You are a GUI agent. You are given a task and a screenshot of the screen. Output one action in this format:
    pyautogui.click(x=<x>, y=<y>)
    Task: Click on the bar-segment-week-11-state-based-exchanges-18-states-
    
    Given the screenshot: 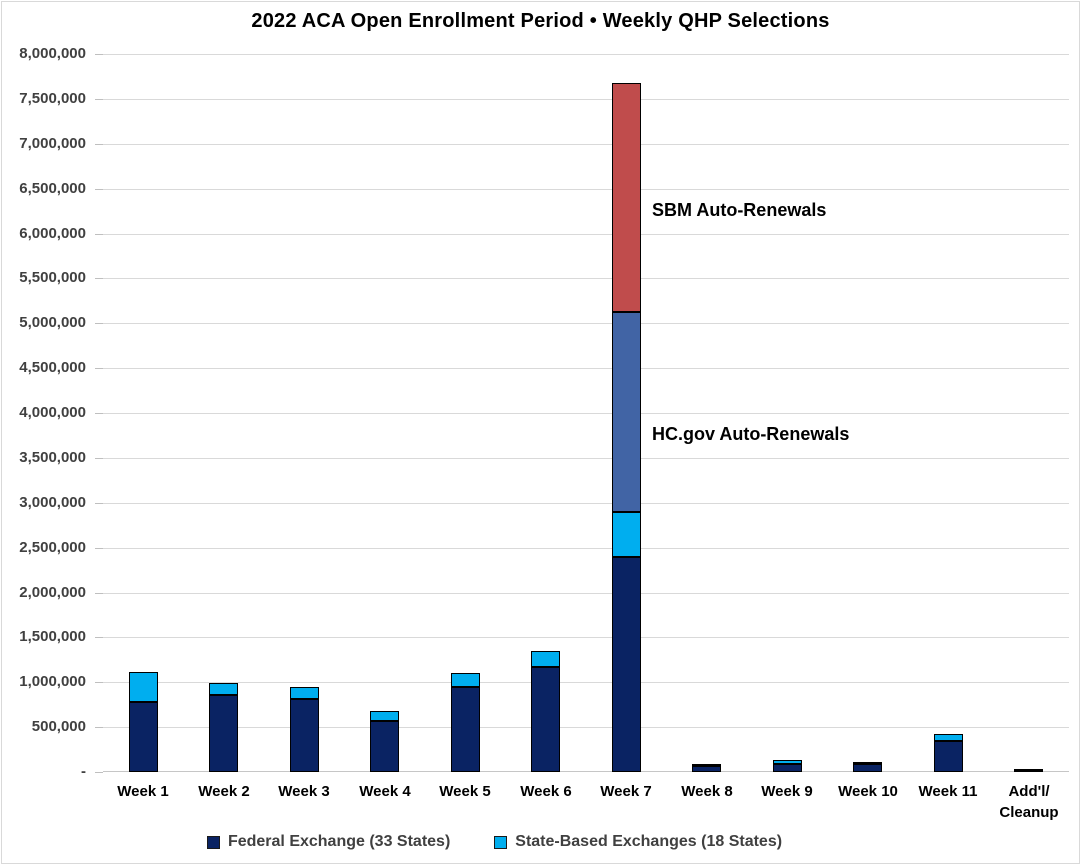 What is the action you would take?
    pyautogui.click(x=948, y=737)
    